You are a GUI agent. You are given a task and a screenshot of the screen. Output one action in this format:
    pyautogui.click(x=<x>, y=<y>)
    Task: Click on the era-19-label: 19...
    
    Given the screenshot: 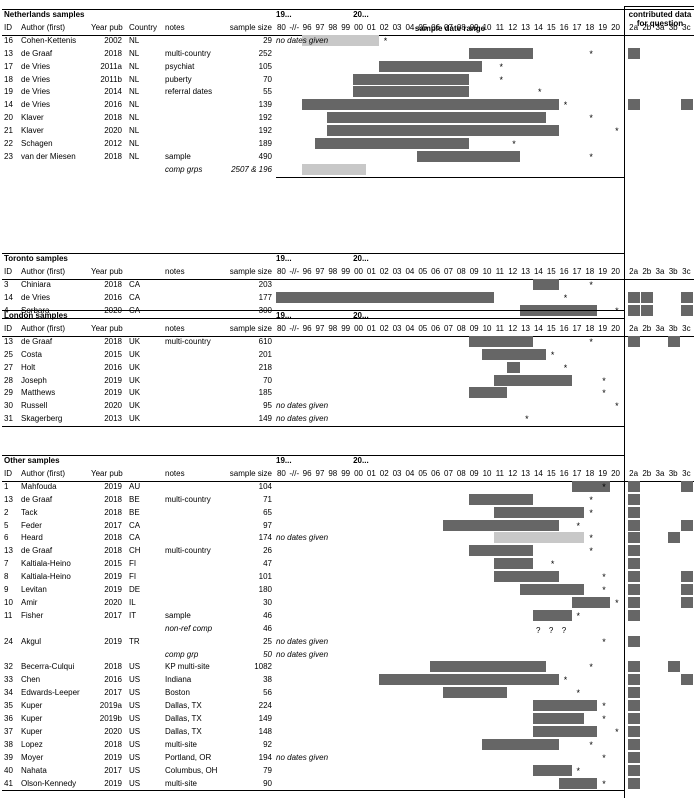 What is the action you would take?
    pyautogui.click(x=284, y=14)
    